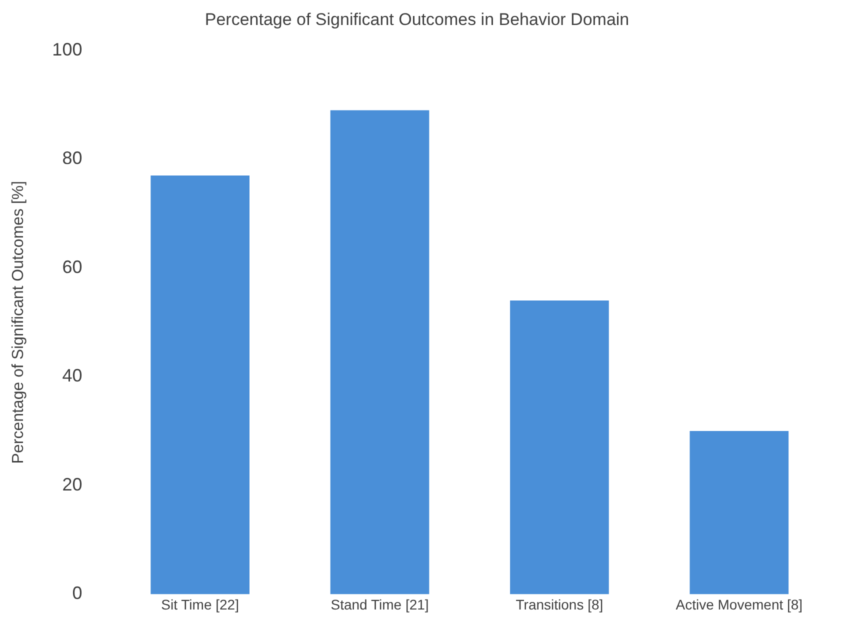  I want to click on y-tick-label: 80, so click(72, 158).